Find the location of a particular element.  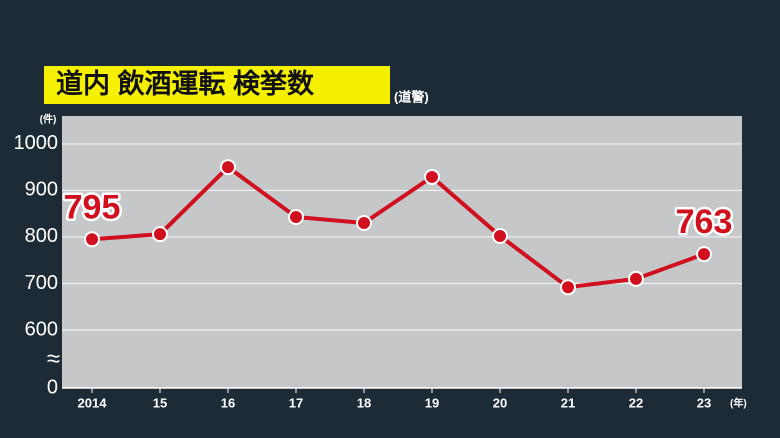

x-tick-label: 16 is located at coordinates (228, 402).